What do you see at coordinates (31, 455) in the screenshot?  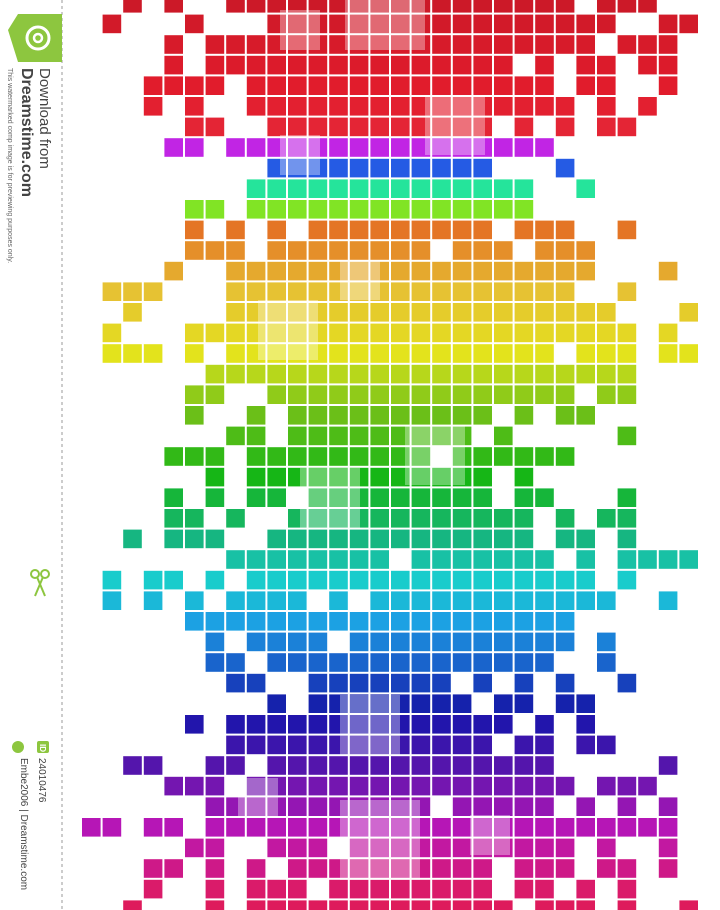 I see `sidebar-background` at bounding box center [31, 455].